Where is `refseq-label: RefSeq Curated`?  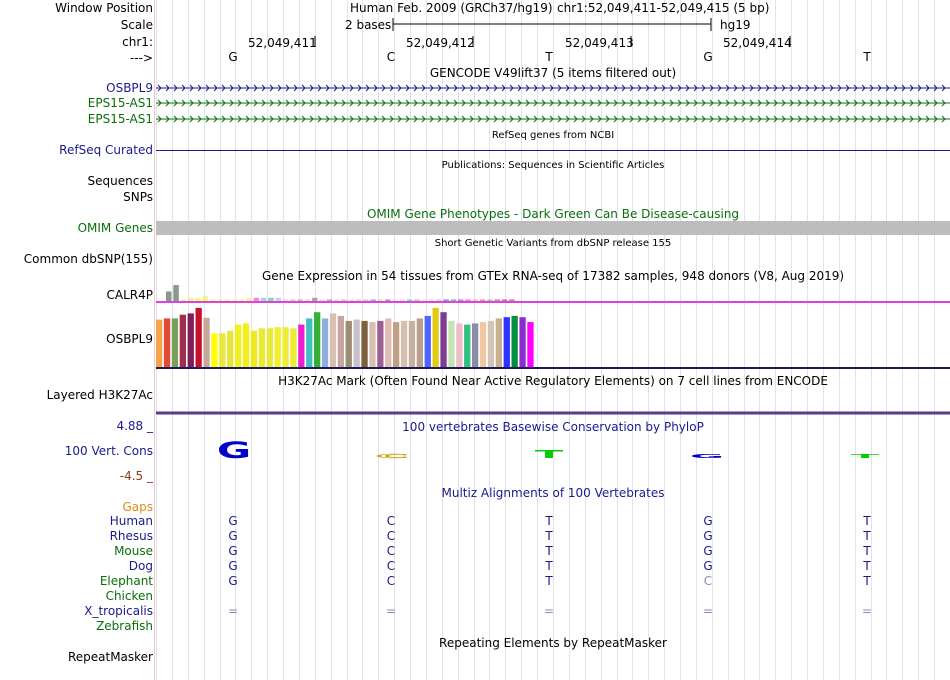
refseq-label: RefSeq Curated is located at coordinates (106, 150).